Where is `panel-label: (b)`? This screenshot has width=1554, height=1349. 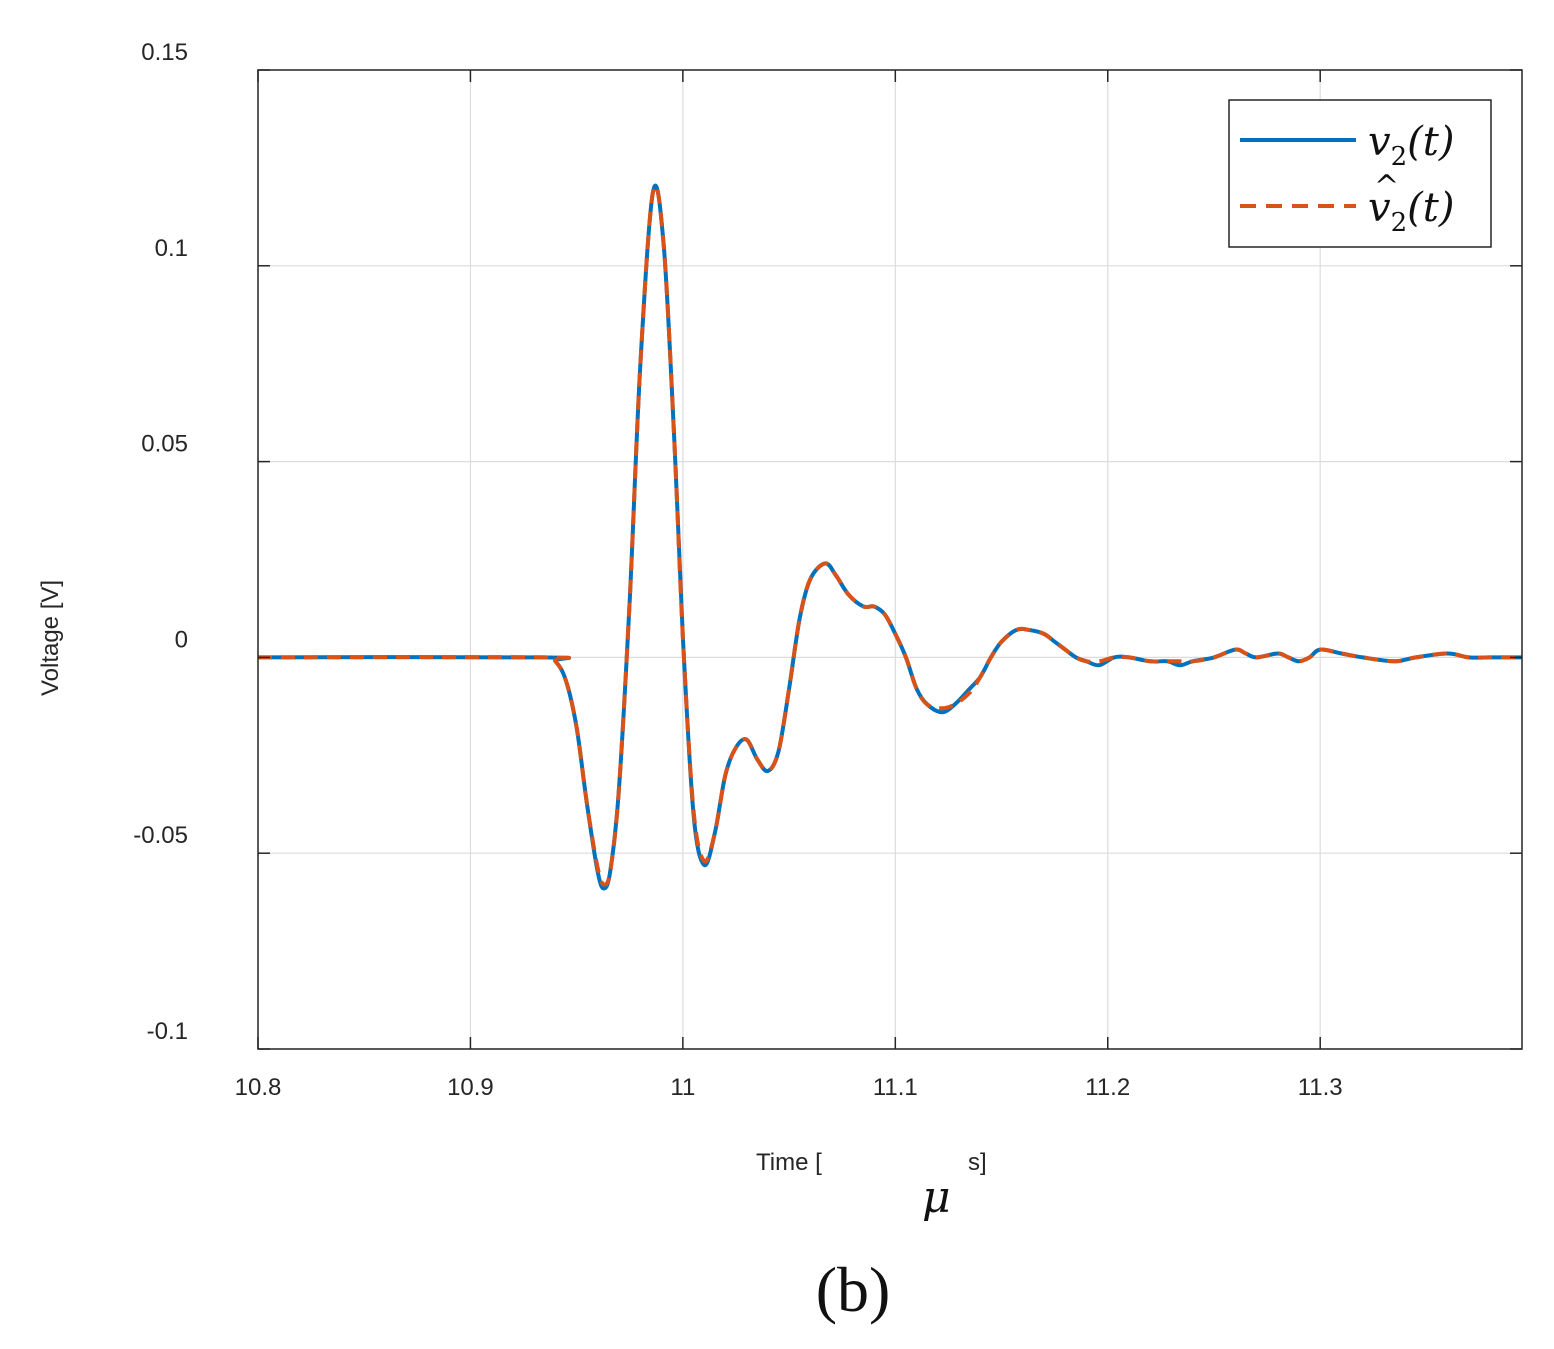
panel-label: (b) is located at coordinates (853, 1289).